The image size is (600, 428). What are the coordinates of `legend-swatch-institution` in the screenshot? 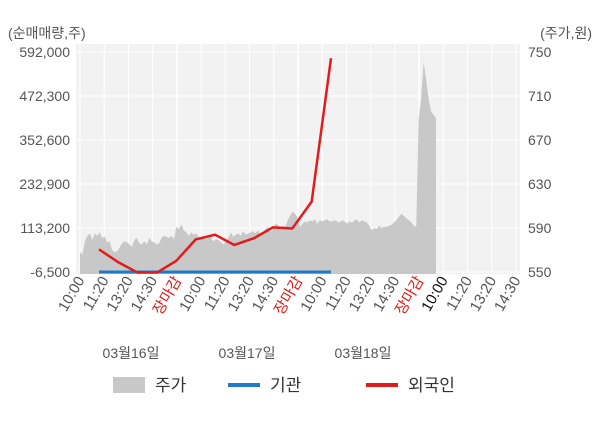 It's located at (244, 385).